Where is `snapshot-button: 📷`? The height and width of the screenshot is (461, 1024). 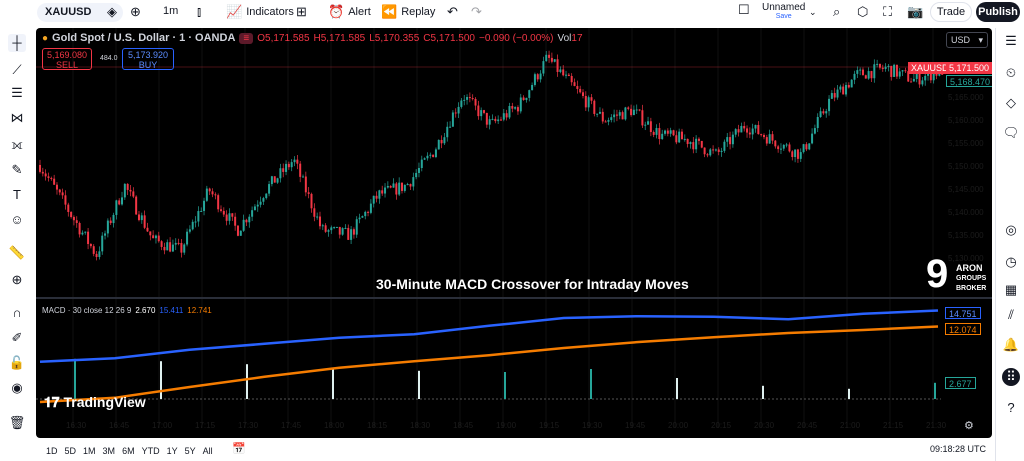 snapshot-button: 📷 is located at coordinates (915, 12).